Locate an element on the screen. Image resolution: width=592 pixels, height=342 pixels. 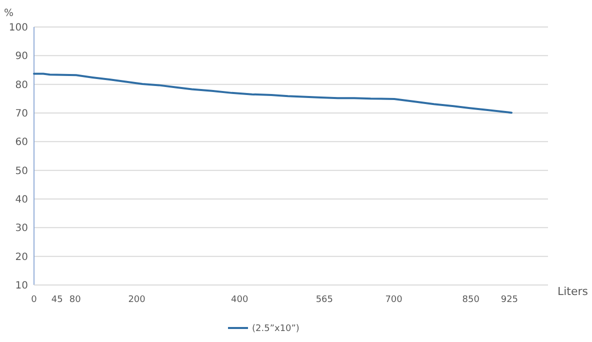
x-tick-label: 0 is located at coordinates (34, 300).